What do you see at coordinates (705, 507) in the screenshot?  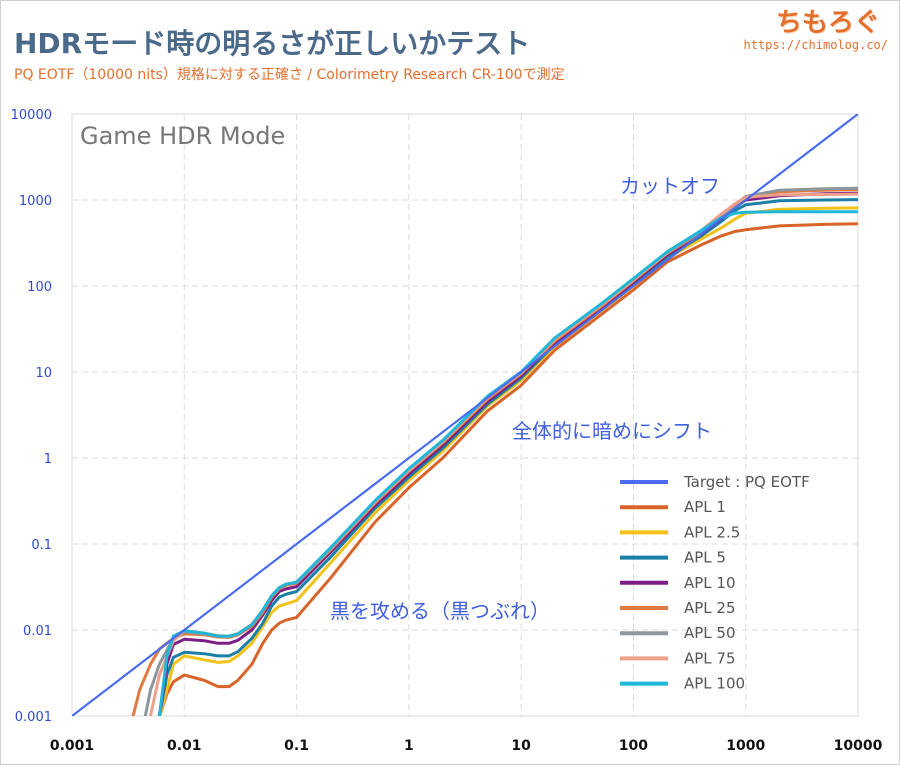 I see `legend-label: APL 1` at bounding box center [705, 507].